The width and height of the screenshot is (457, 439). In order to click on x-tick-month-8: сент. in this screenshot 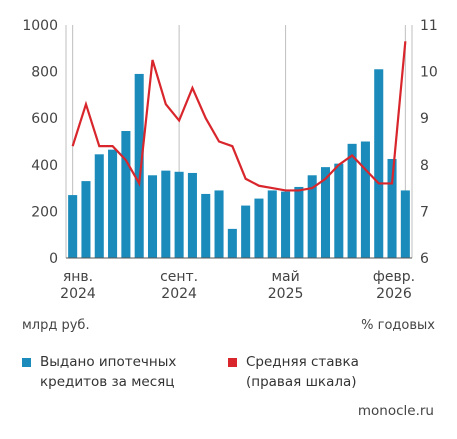, I will do `click(179, 277)`.